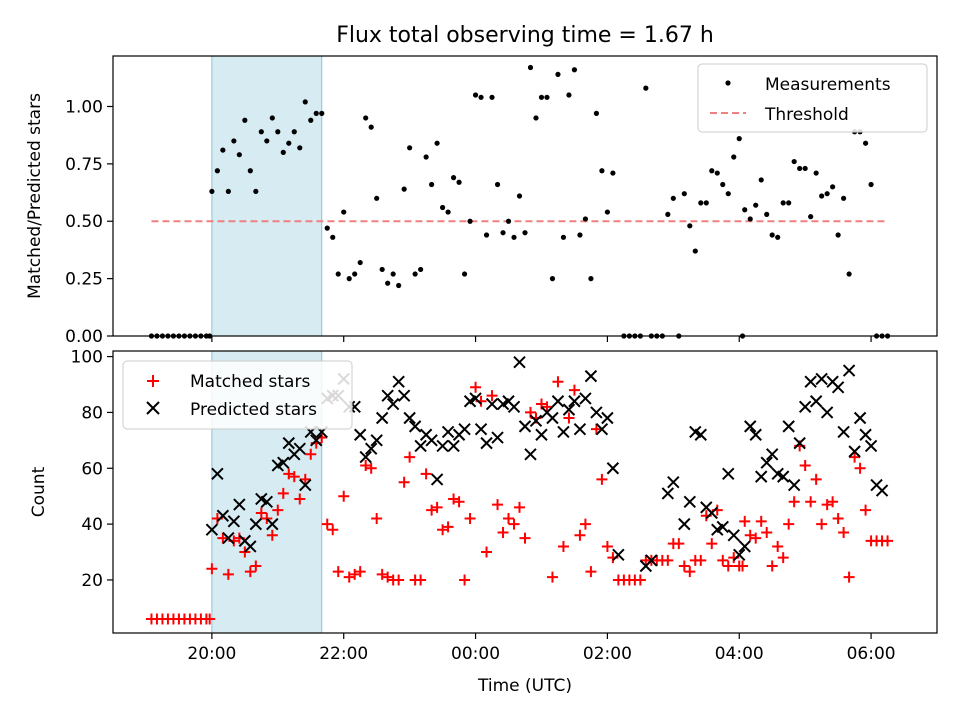 The image size is (960, 720). What do you see at coordinates (84, 107) in the screenshot?
I see `y-tick-label: 1.00` at bounding box center [84, 107].